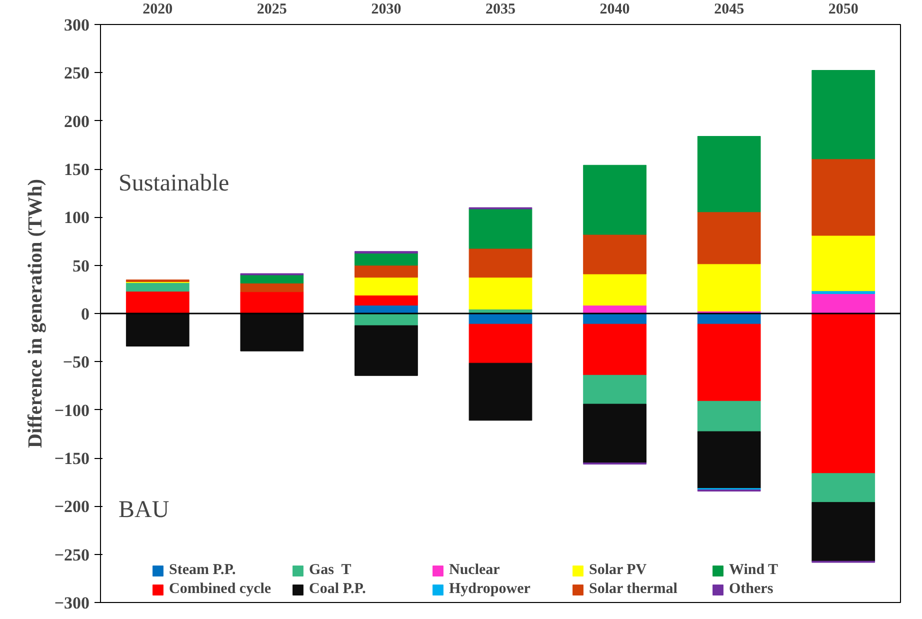 Image resolution: width=922 pixels, height=619 pixels. I want to click on x-tick-label: 2050, so click(843, 10).